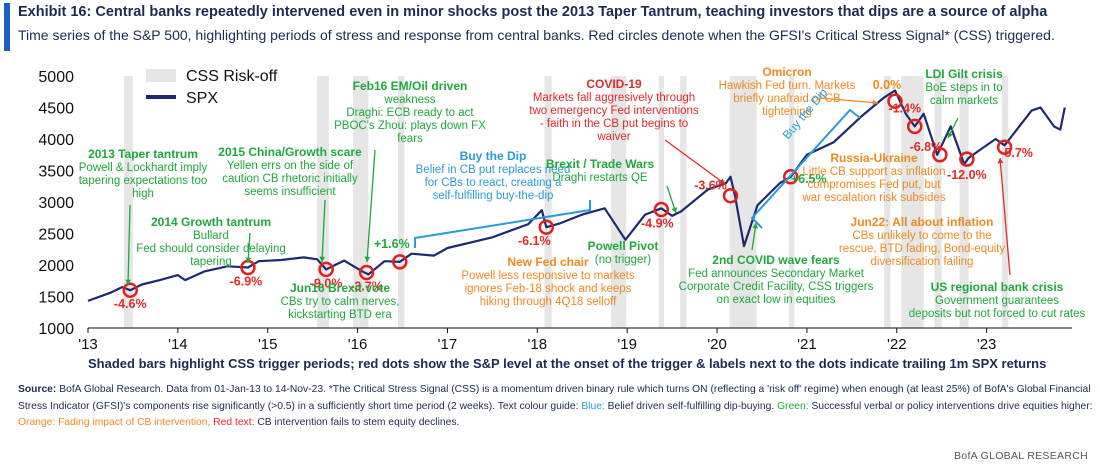 This screenshot has width=1100, height=468. I want to click on annotation-text: self-fulfilling buy-the-dip, so click(493, 196).